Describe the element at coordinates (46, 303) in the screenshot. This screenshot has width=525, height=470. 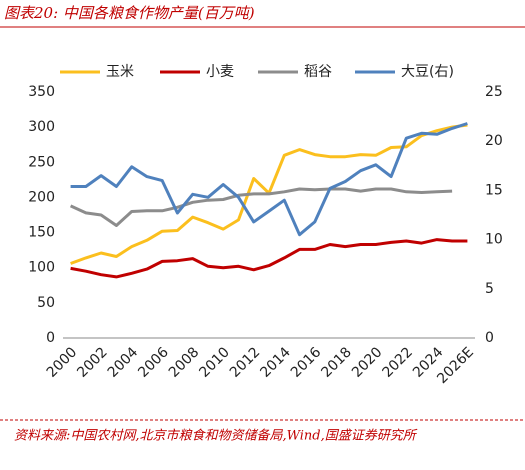
I see `y-tick-label: 50` at that location.